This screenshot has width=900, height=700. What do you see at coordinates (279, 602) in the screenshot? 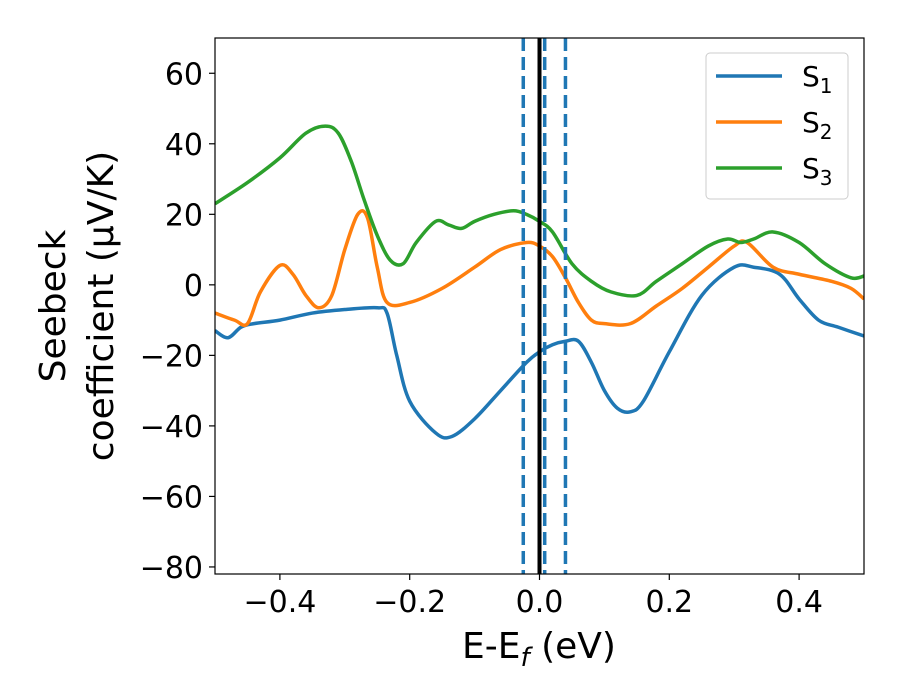
I see `x-tick-label: −0.4` at bounding box center [279, 602].